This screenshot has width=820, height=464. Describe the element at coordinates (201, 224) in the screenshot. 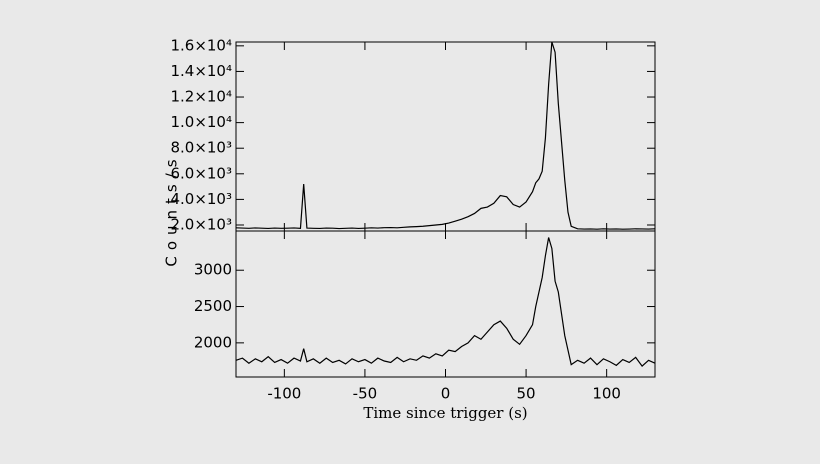

I see `y-tick-label: 2.0×10³` at that location.